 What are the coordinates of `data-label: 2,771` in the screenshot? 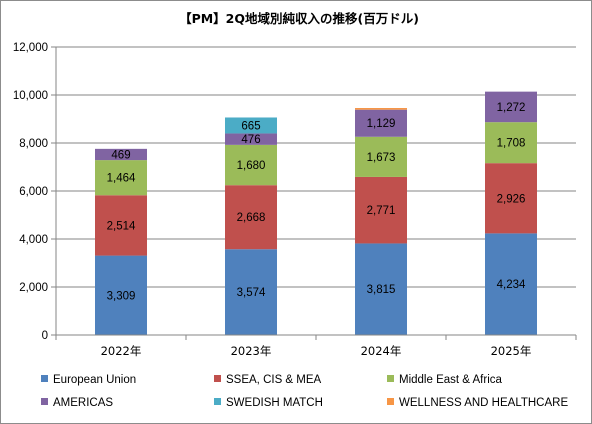 It's located at (381, 211).